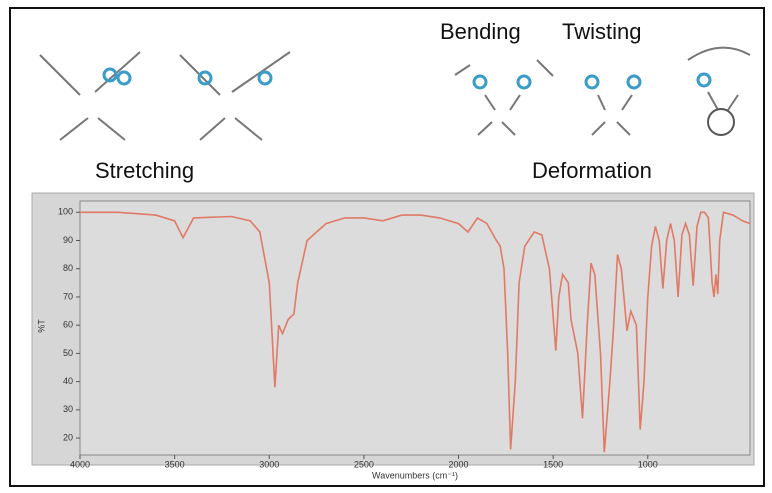 The width and height of the screenshot is (772, 493). Describe the element at coordinates (68, 240) in the screenshot. I see `y-tick-label: 90` at that location.